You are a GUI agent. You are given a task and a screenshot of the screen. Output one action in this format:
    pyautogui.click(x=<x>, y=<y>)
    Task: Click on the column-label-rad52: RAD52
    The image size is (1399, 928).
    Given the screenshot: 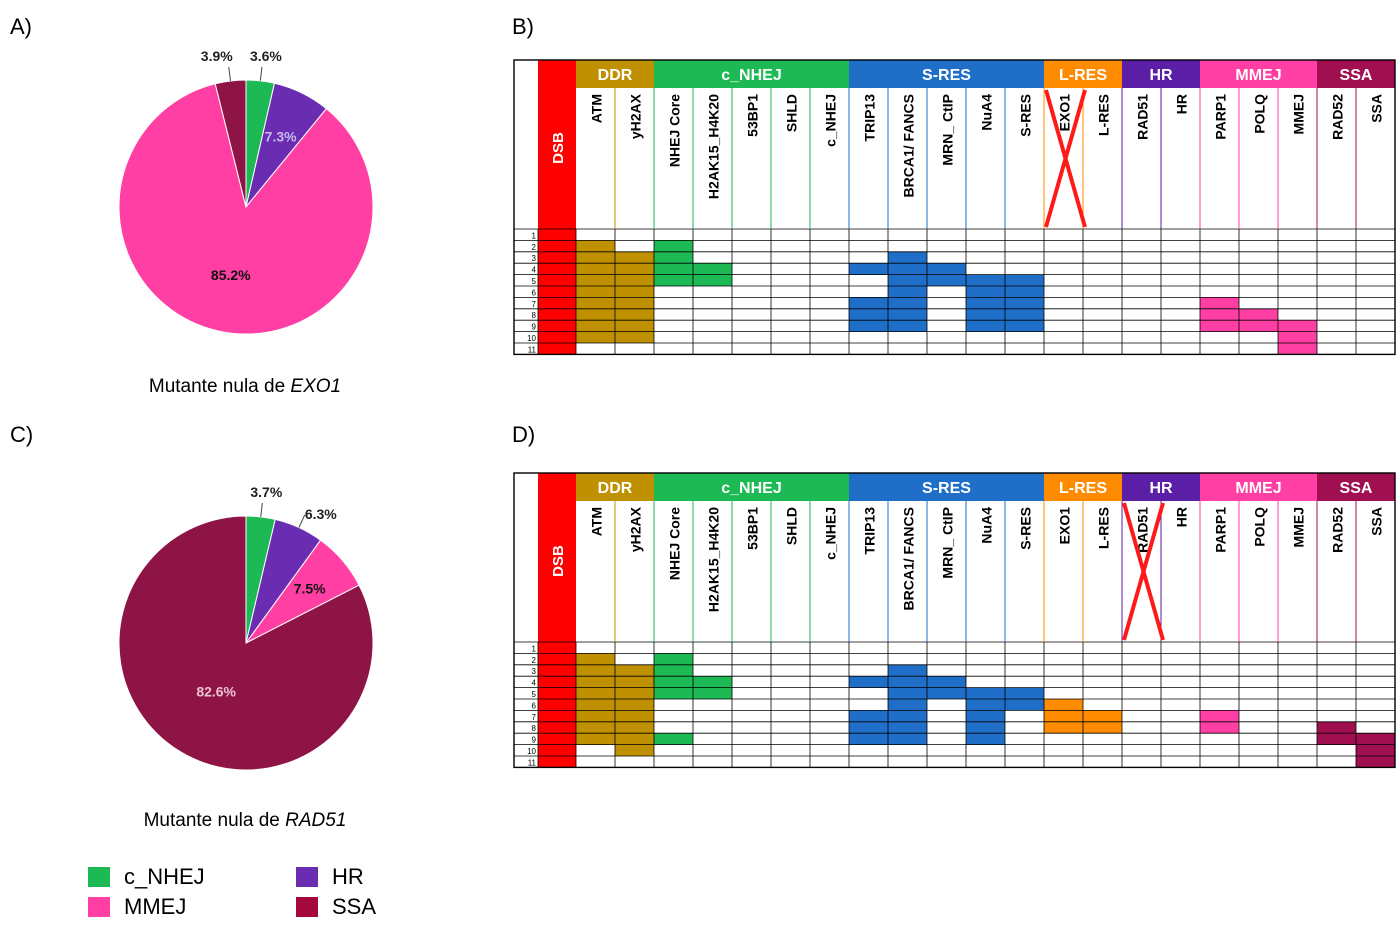 What is the action you would take?
    pyautogui.click(x=1338, y=117)
    